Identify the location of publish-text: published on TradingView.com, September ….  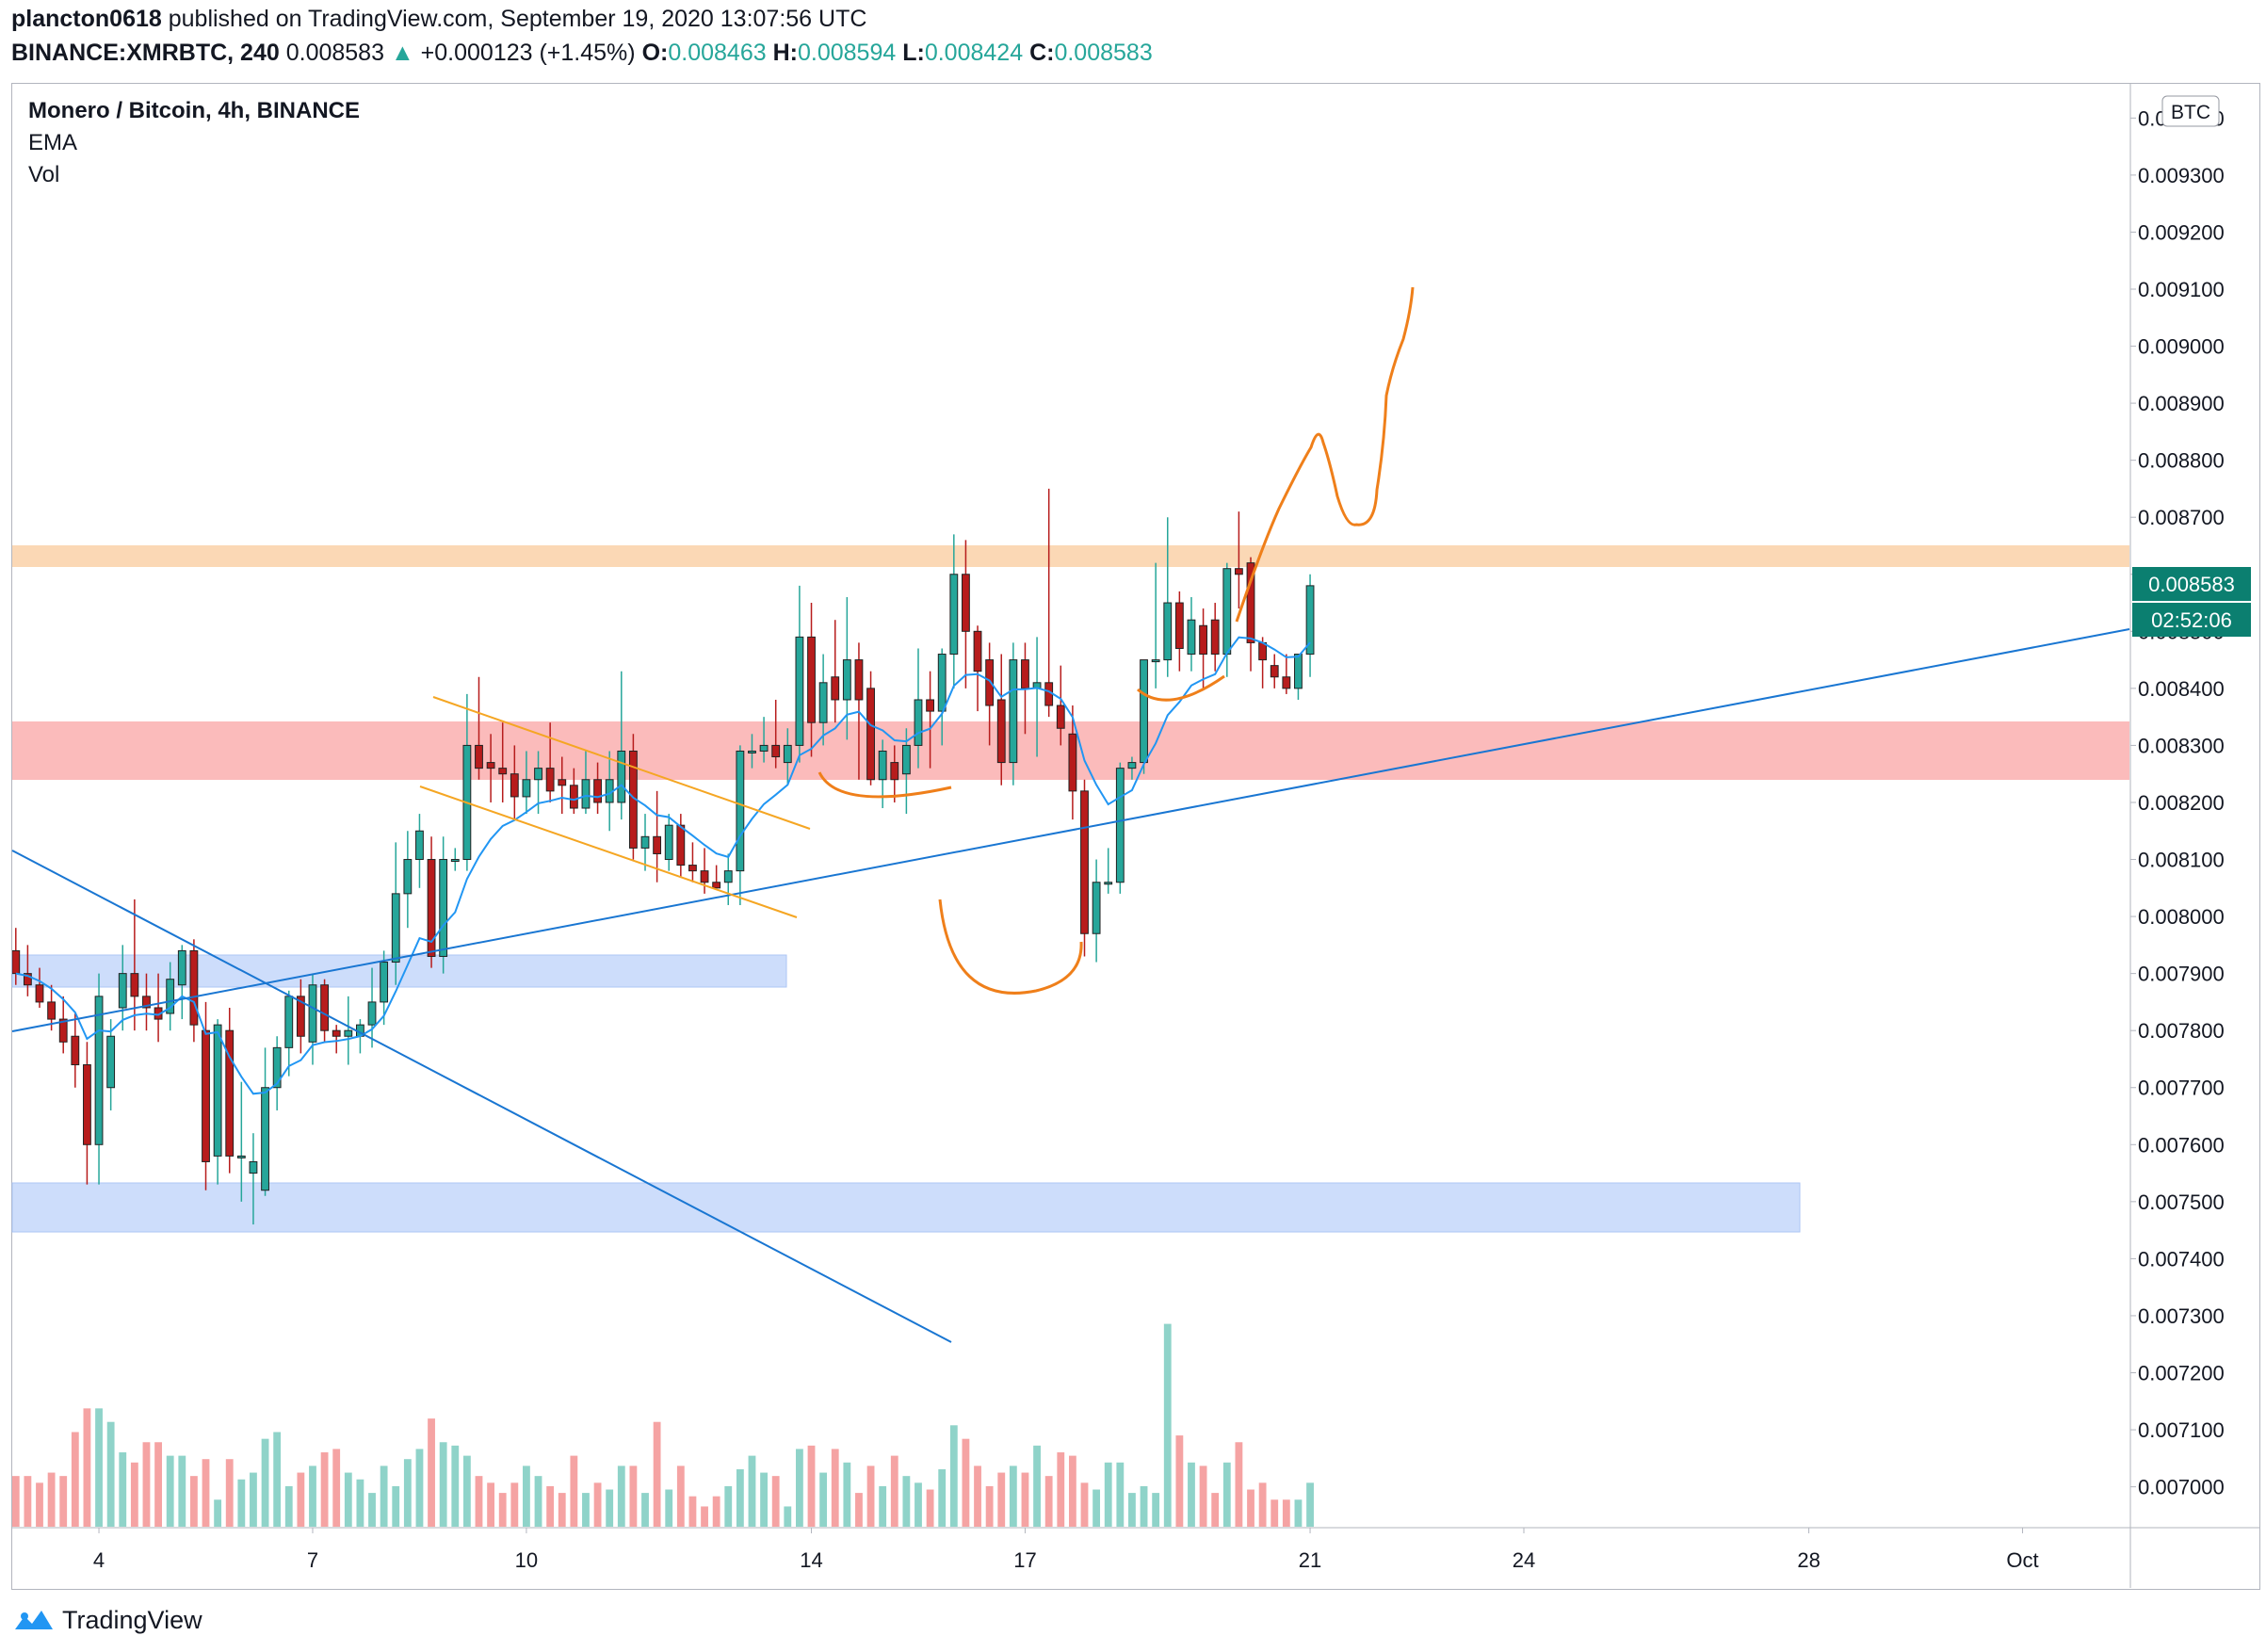
(517, 19).